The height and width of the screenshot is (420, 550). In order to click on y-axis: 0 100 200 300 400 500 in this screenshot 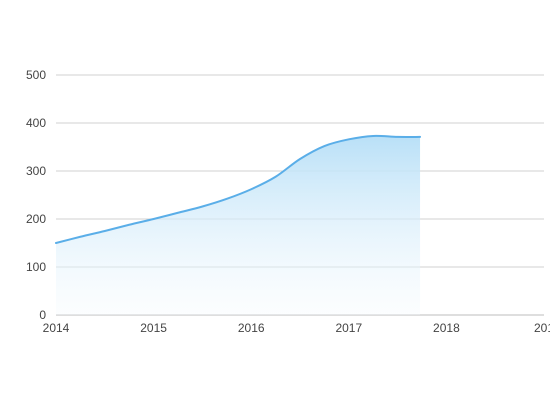, I will do `click(36, 195)`.